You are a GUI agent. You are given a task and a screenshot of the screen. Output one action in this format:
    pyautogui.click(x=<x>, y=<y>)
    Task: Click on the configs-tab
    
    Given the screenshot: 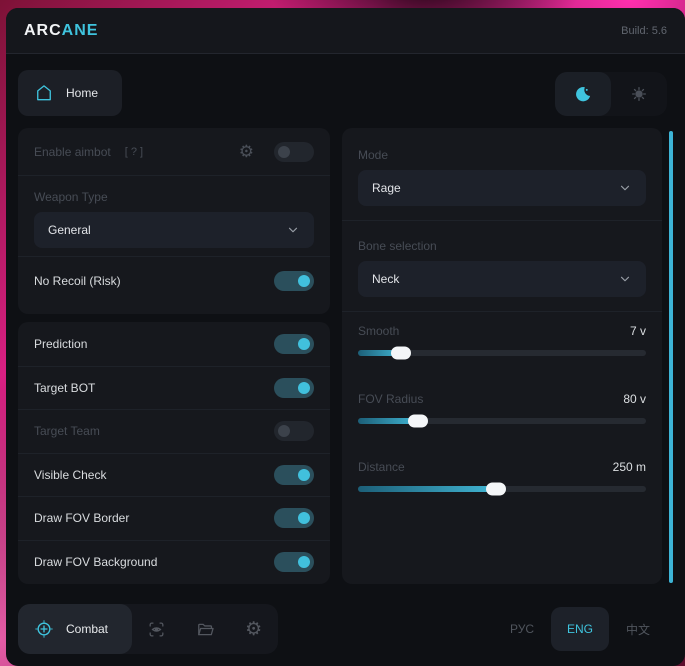 What is the action you would take?
    pyautogui.click(x=205, y=629)
    